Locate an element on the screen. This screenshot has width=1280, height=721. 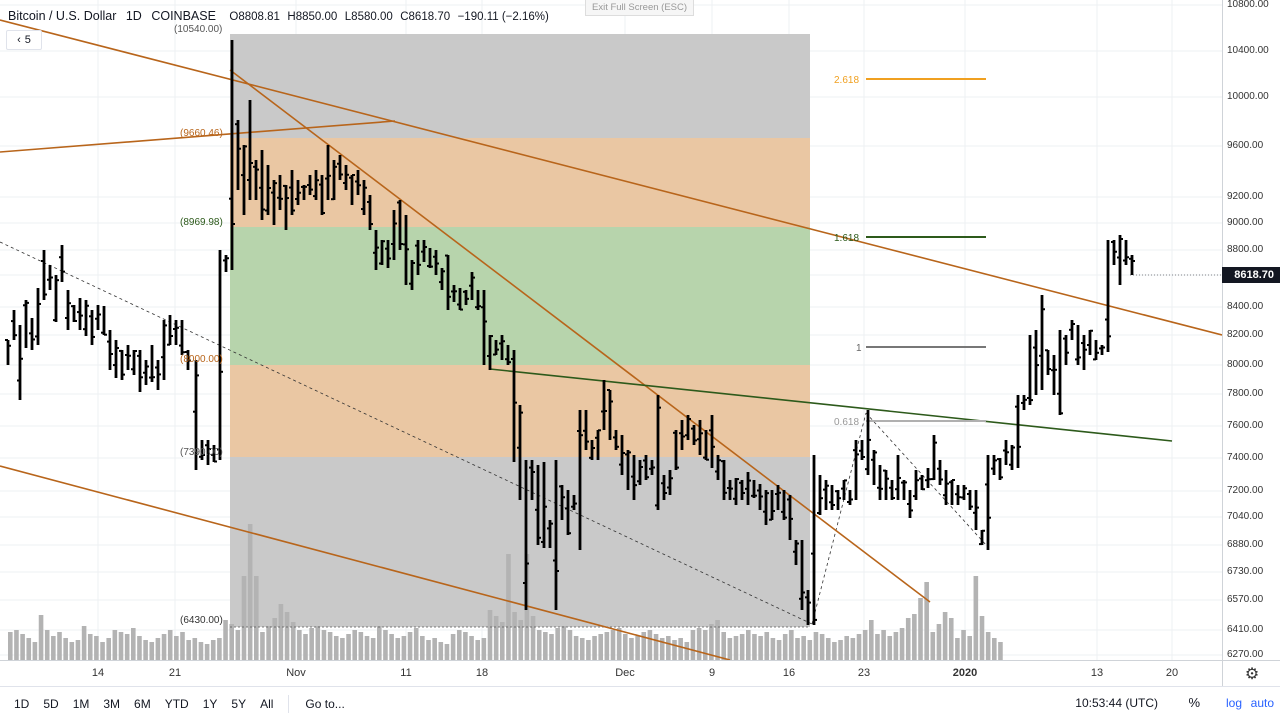
percent-scale-toggle: % is located at coordinates (1194, 702).